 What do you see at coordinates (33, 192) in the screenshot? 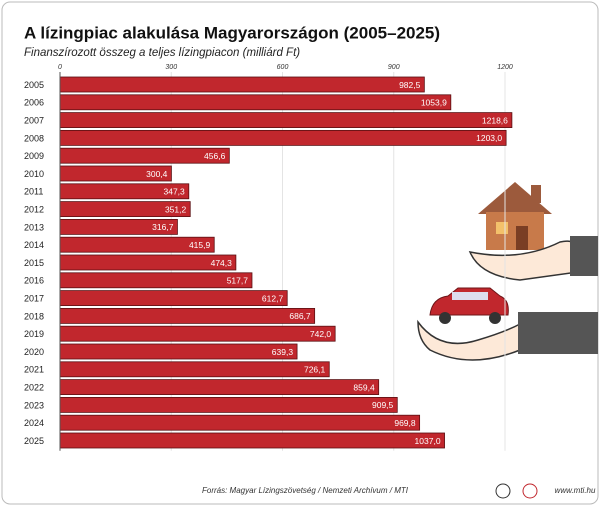
I see `y-tick-label: 2011` at bounding box center [33, 192].